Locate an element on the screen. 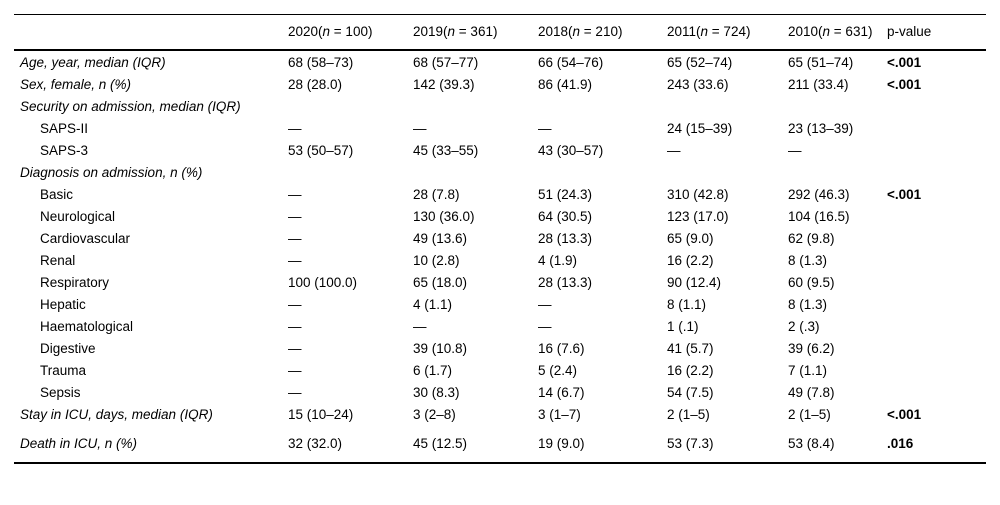 This screenshot has width=1000, height=505. header-count: = 724) is located at coordinates (729, 31).